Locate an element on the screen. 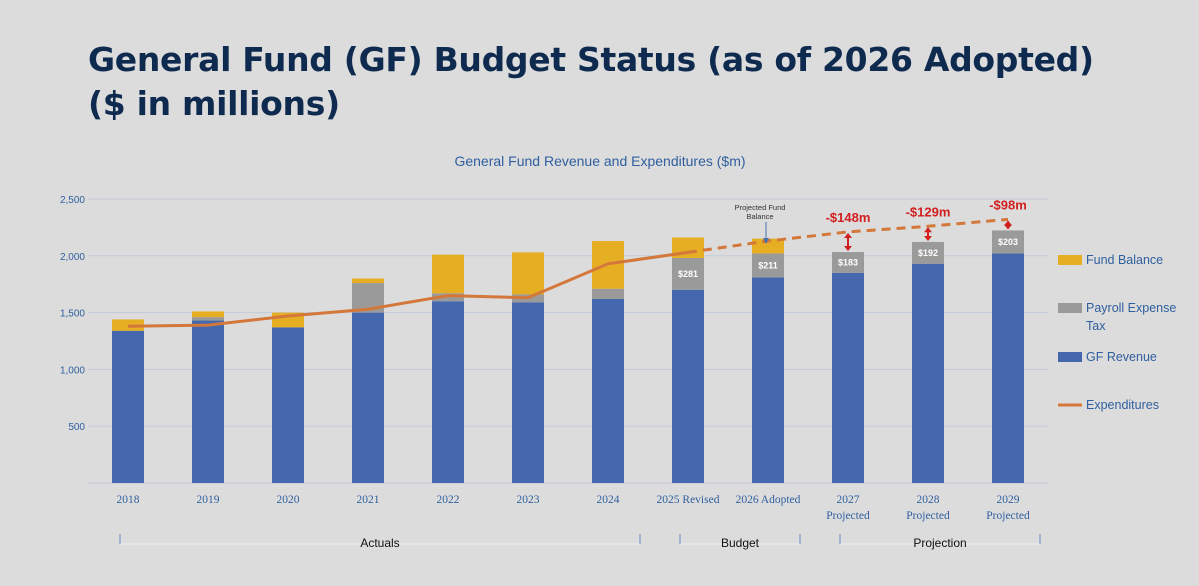 The width and height of the screenshot is (1199, 586). x-tick-label: 2024 is located at coordinates (608, 500).